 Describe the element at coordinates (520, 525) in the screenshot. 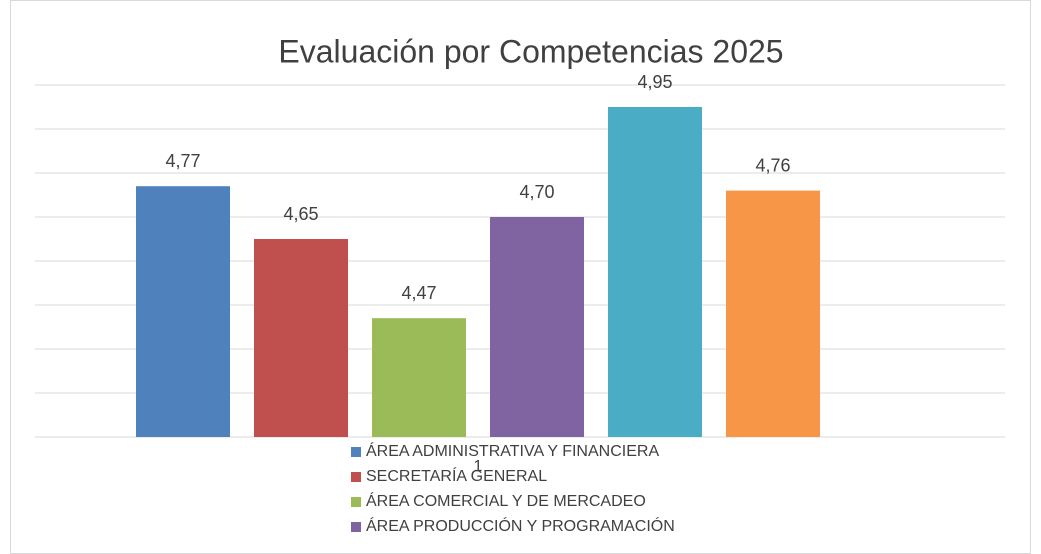

I see `legend-label: ÁREA PRODUCCIÓN Y PROGRAMACIÓN` at that location.